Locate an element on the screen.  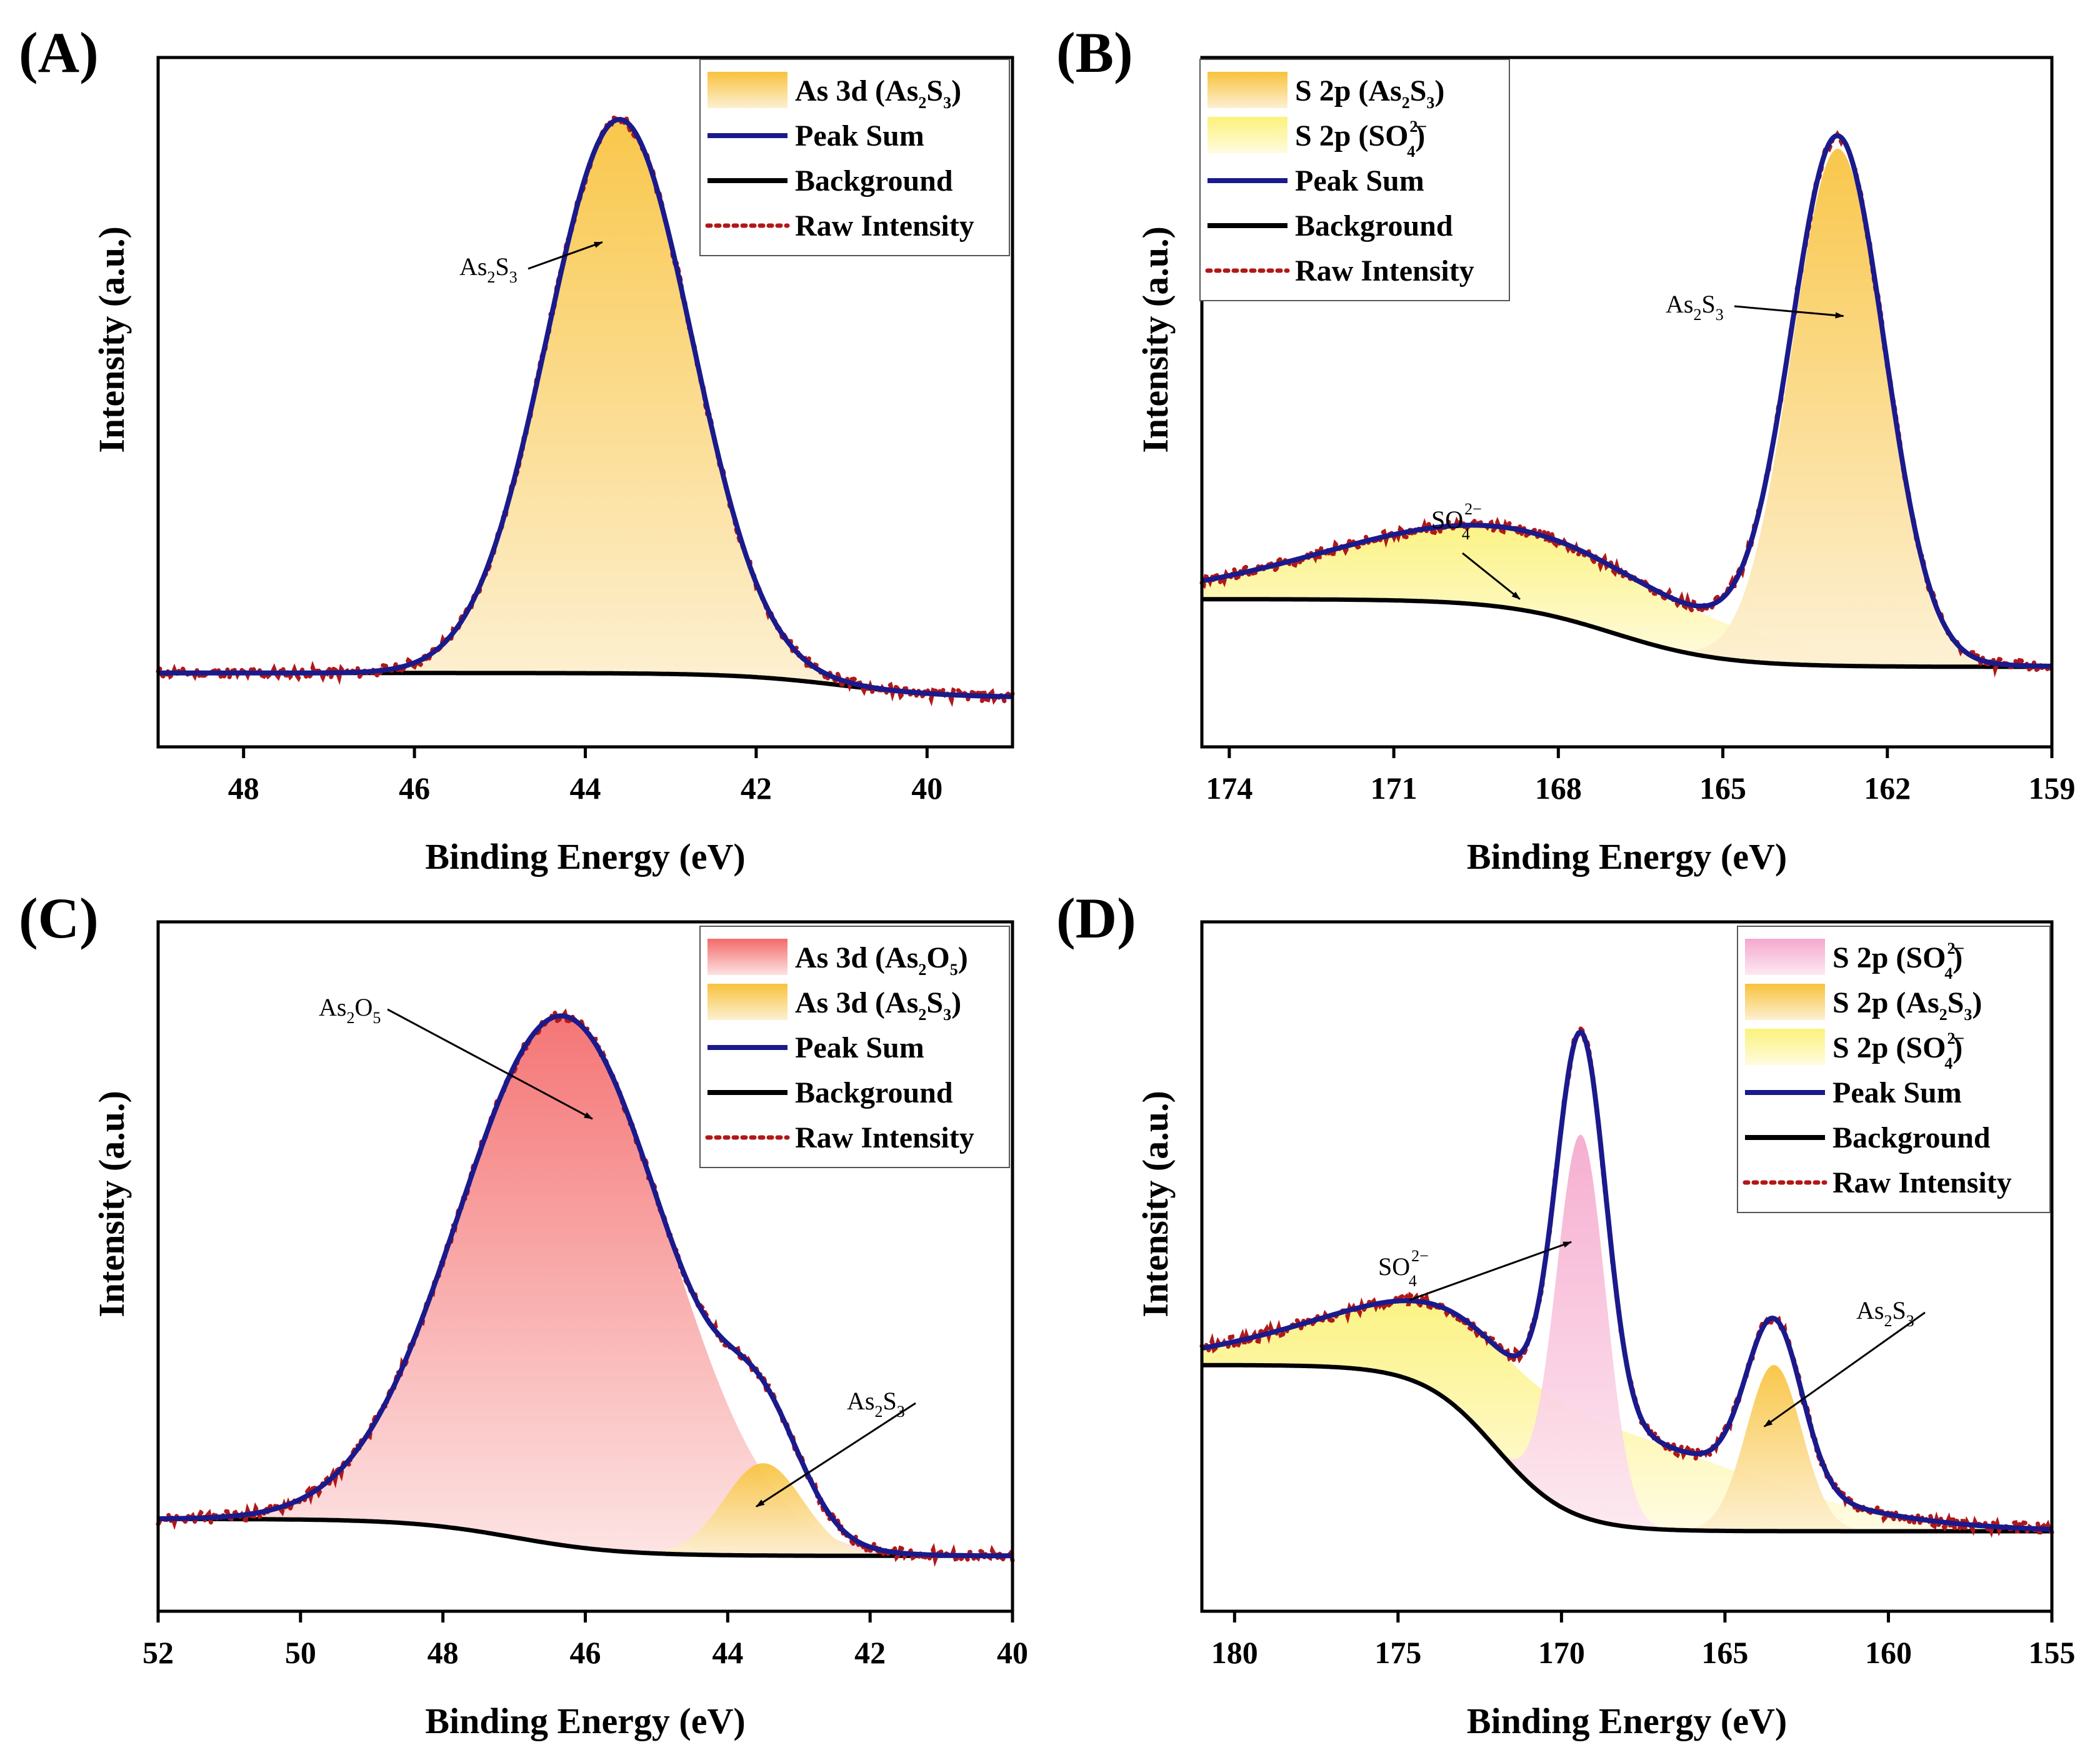
x-tick-label: 50 is located at coordinates (300, 1652).